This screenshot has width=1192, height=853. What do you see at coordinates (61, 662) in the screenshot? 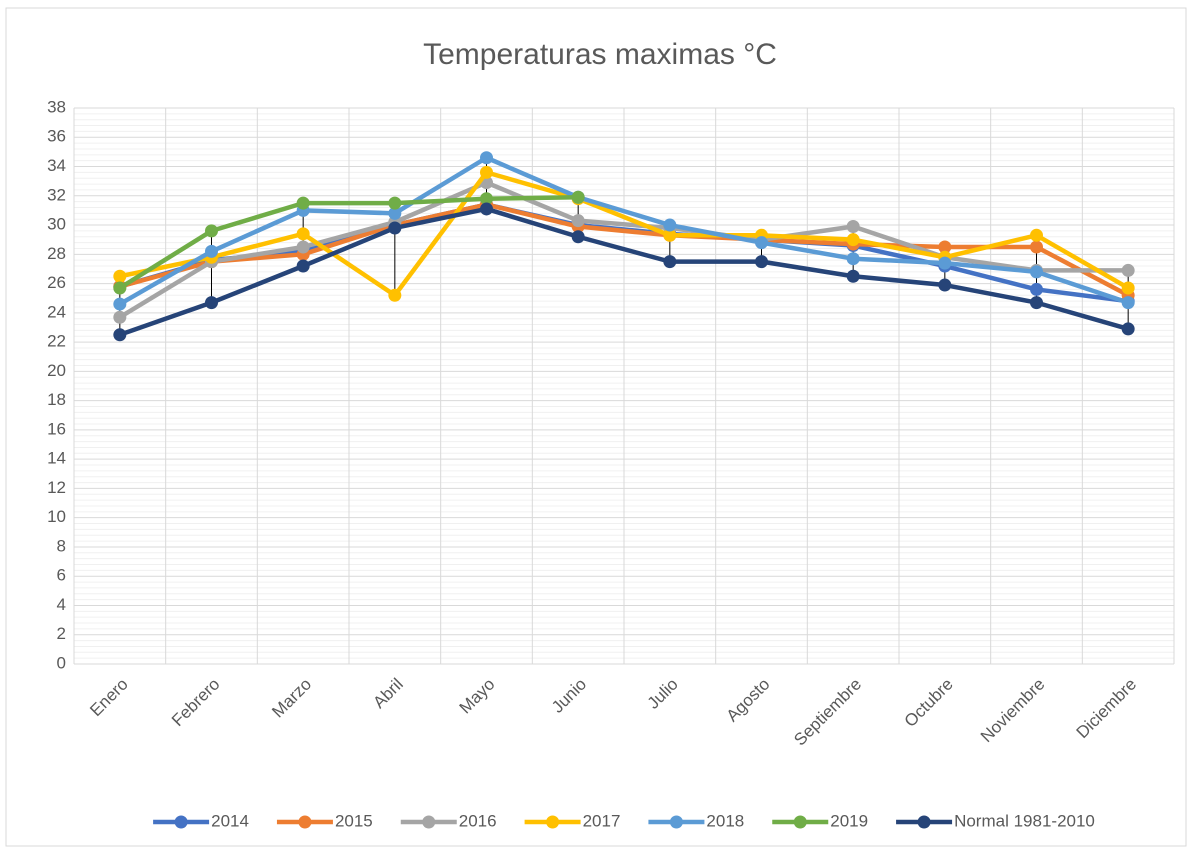
I see `y-tick-label: 0` at bounding box center [61, 662].